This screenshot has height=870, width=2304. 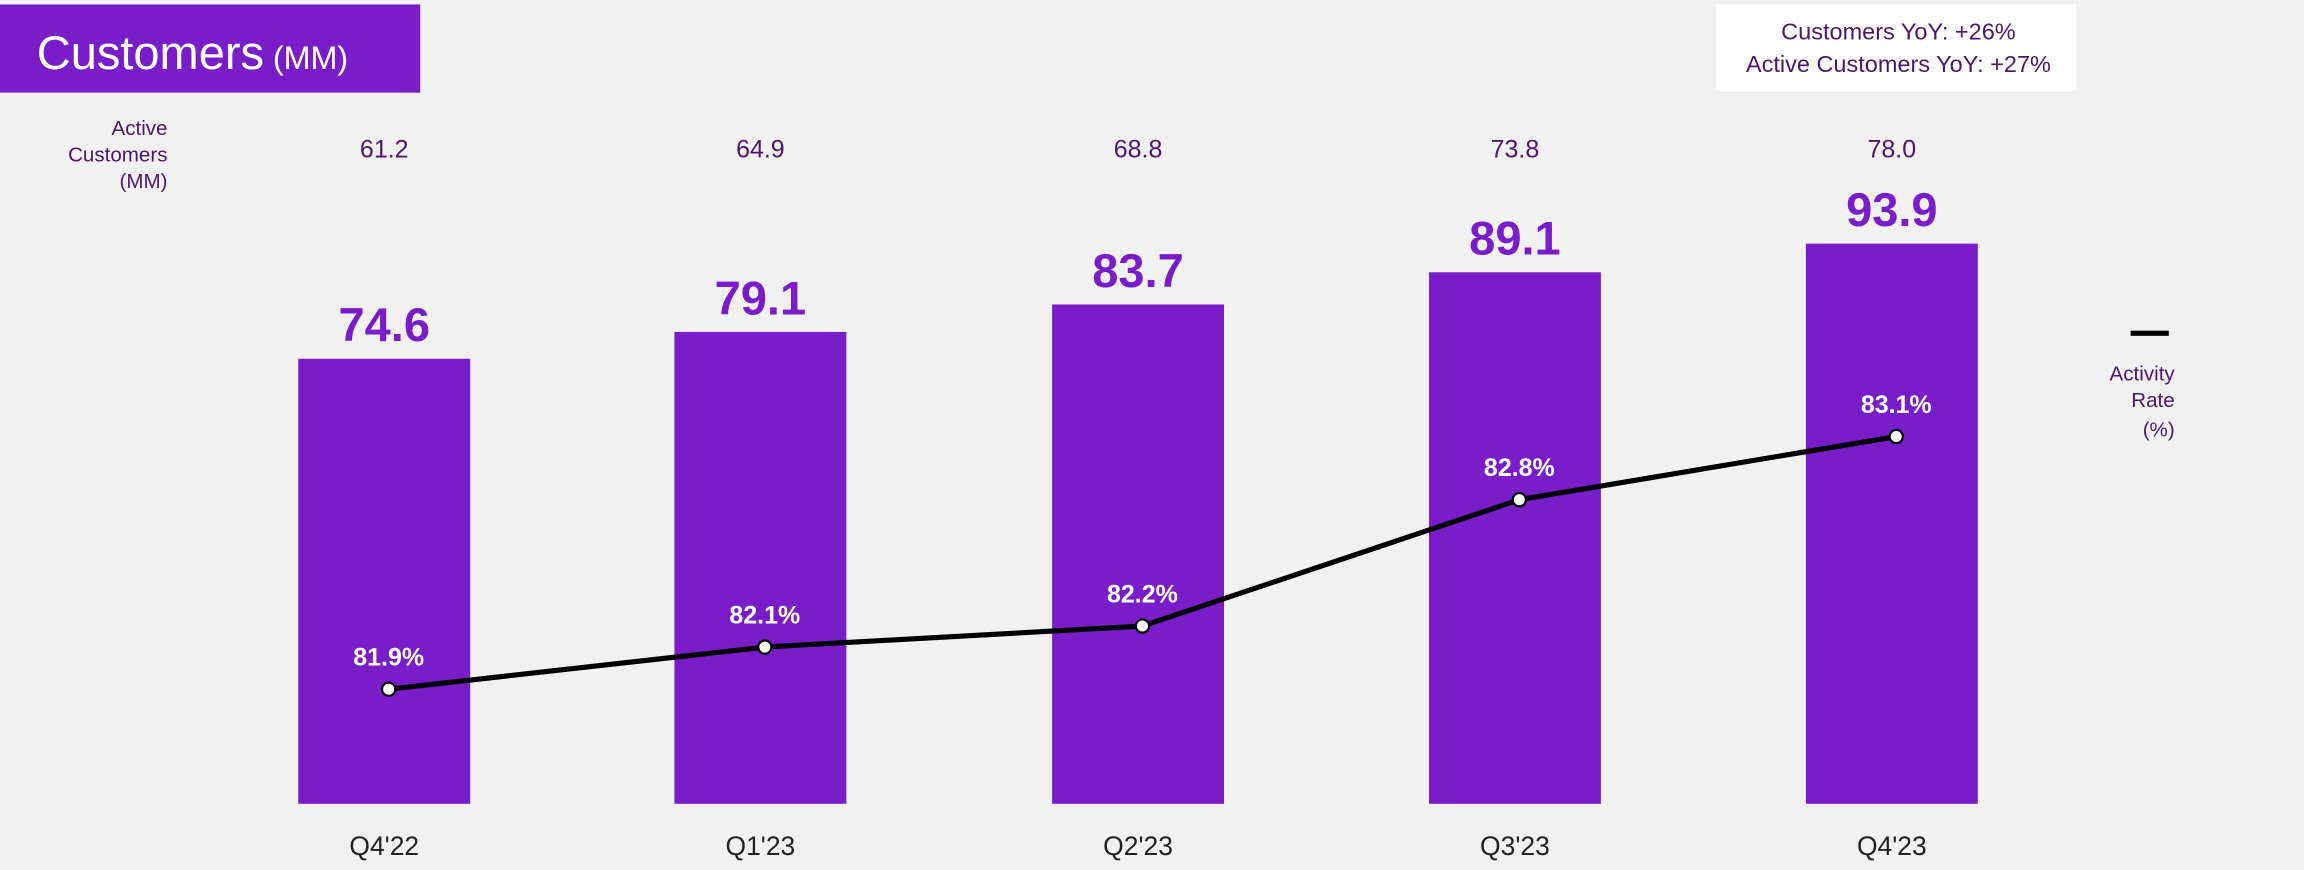 I want to click on callout-active-yoy: Active Customers YoY: +27%, so click(x=1898, y=64).